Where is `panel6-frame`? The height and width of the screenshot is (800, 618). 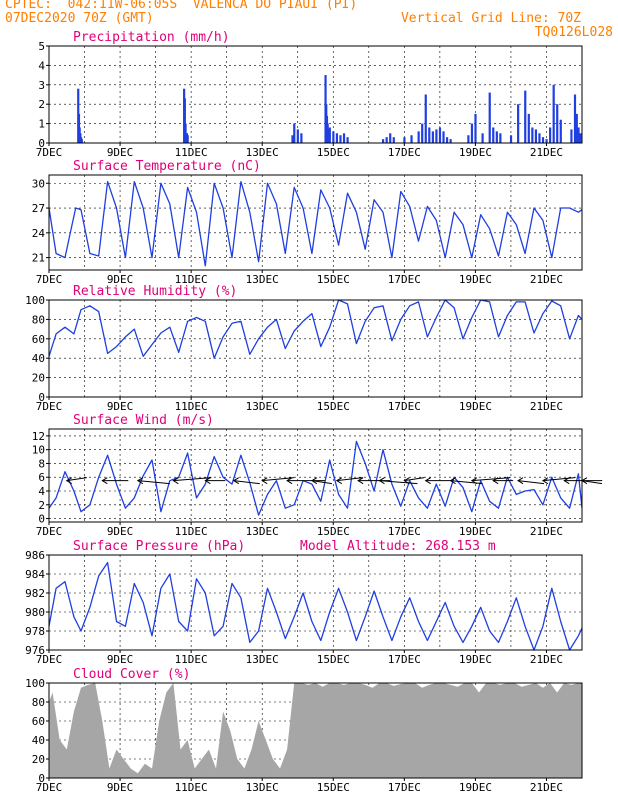
panel6-frame is located at coordinates (315, 730).